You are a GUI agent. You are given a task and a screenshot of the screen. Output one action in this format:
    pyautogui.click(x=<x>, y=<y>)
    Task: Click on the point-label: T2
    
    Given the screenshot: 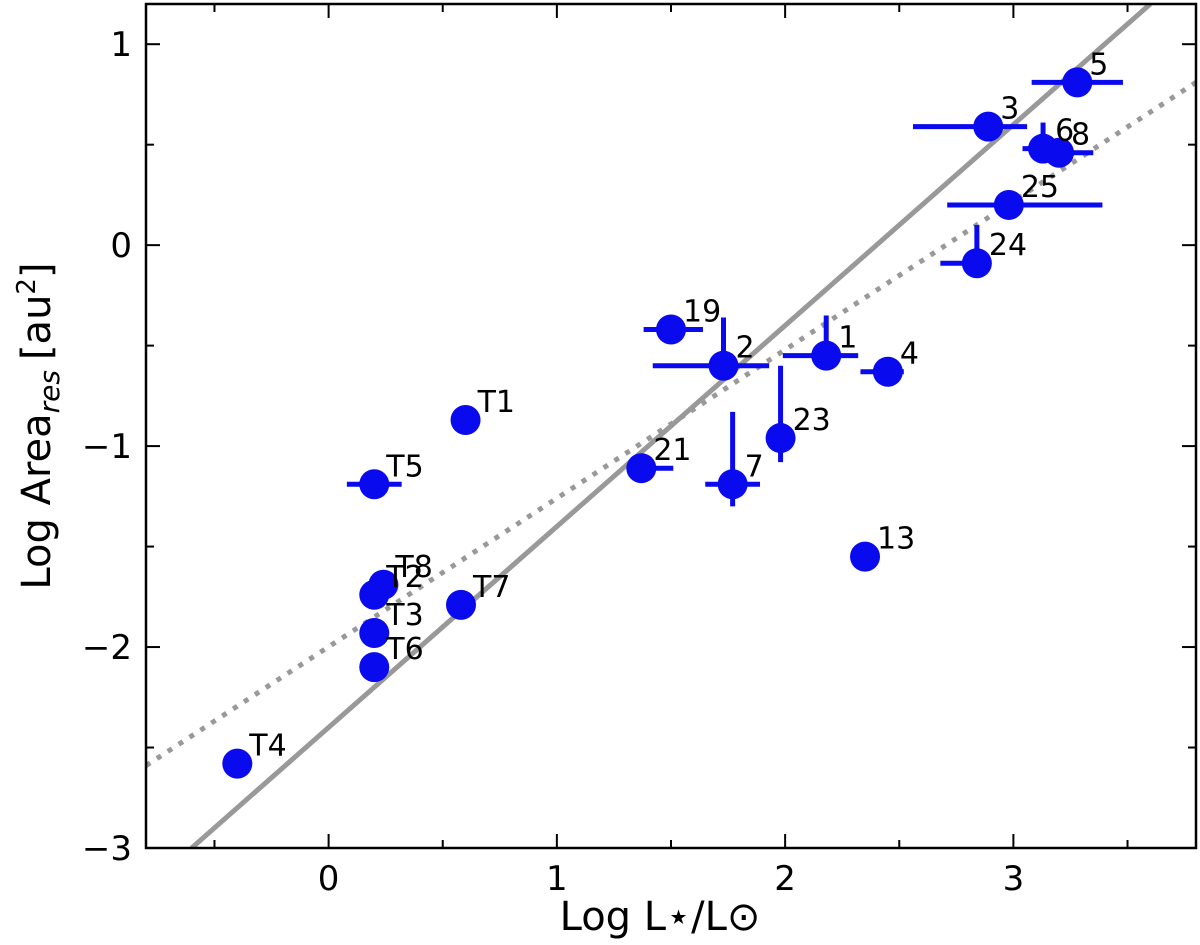 What is the action you would take?
    pyautogui.click(x=404, y=577)
    